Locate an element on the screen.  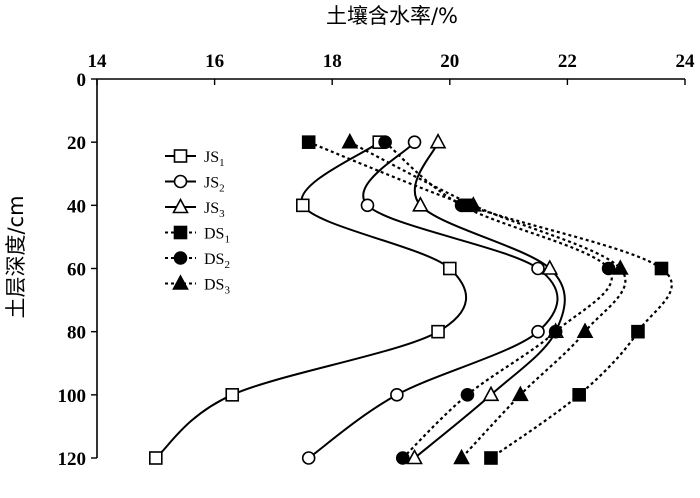
legend-marker-js3 is located at coordinates (180, 205).